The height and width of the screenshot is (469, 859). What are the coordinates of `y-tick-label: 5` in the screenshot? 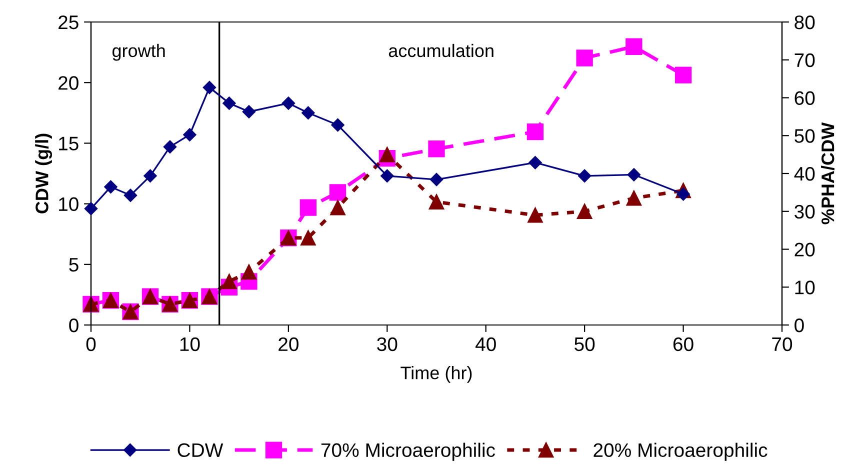 It's located at (73, 265).